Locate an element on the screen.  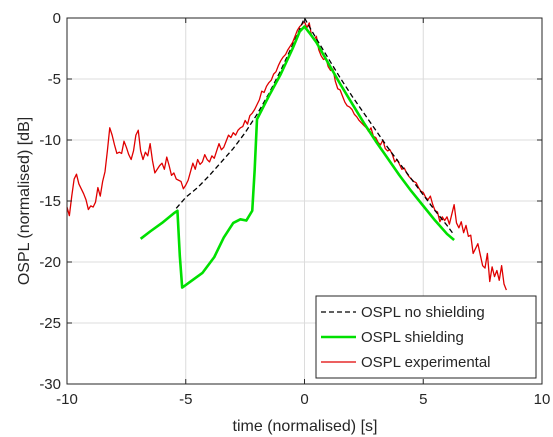
y-tick-label: -30 is located at coordinates (50, 384).